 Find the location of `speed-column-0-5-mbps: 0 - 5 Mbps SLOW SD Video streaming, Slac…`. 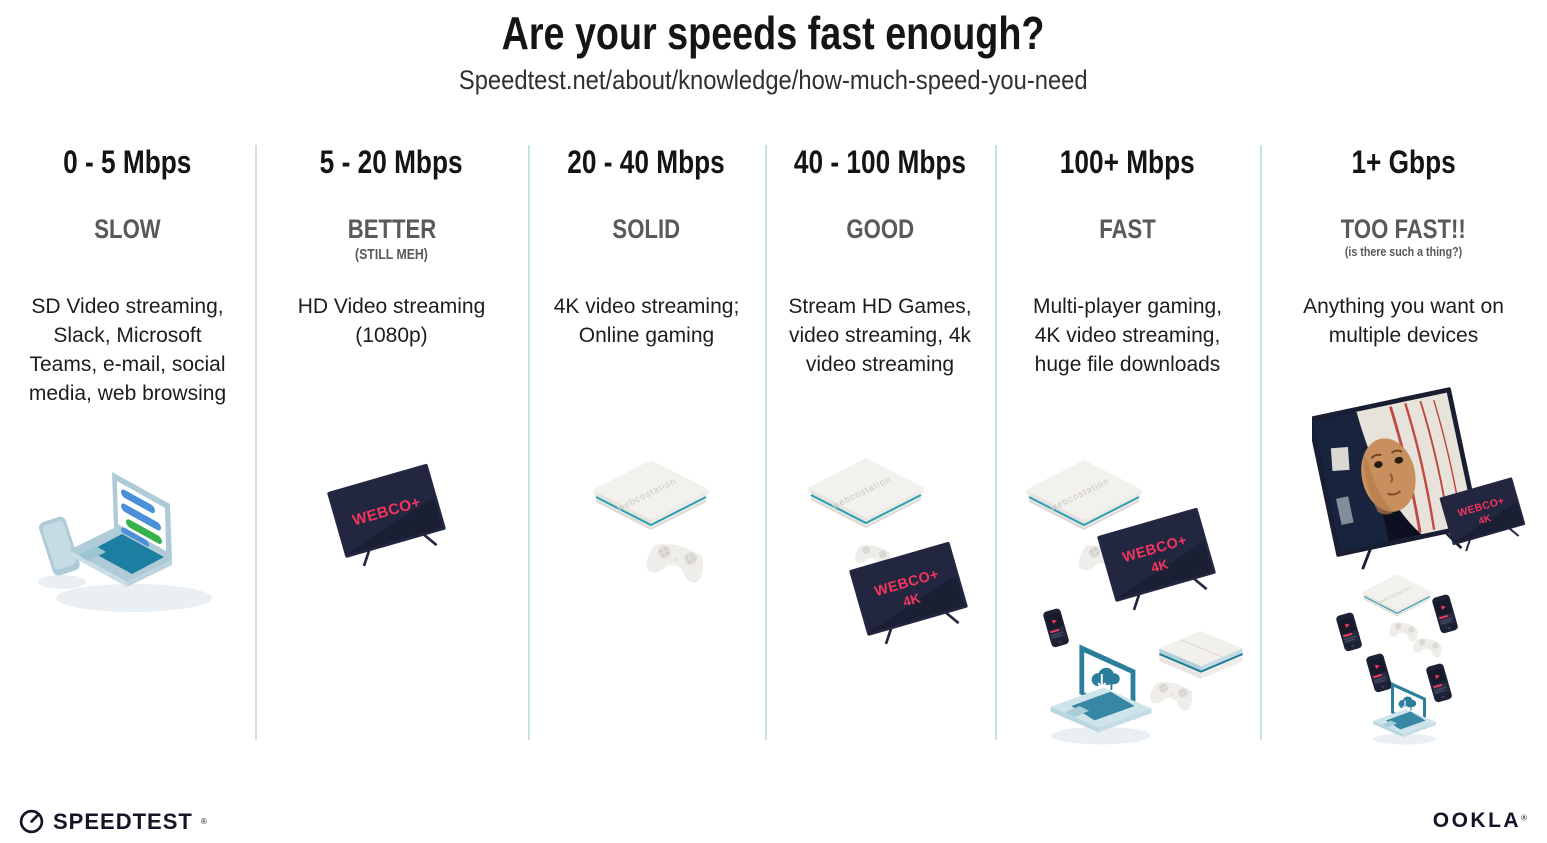

speed-column-0-5-mbps: 0 - 5 Mbps SLOW SD Video streaming, Slac… is located at coordinates (127, 491).